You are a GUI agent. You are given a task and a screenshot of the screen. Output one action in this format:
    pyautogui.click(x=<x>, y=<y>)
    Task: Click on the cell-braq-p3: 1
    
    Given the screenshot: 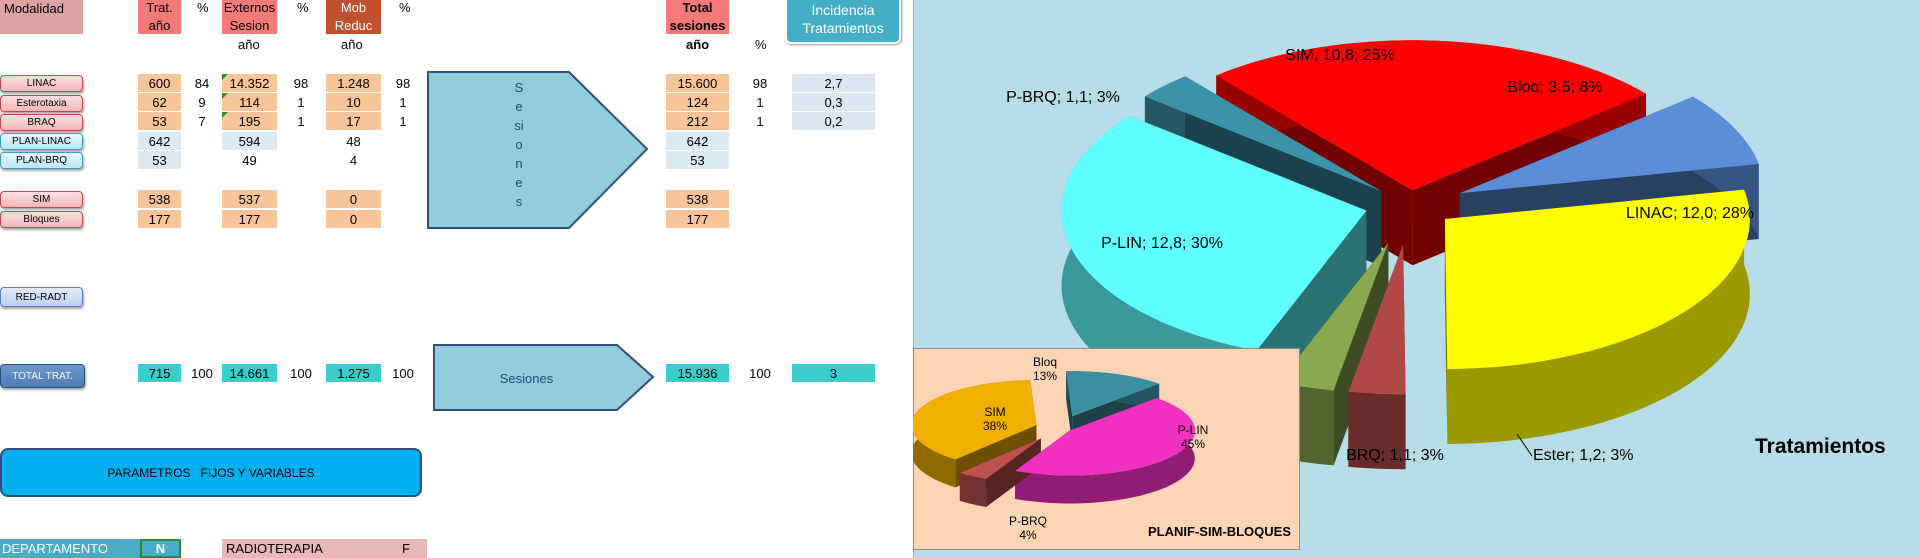 What is the action you would take?
    pyautogui.click(x=403, y=121)
    